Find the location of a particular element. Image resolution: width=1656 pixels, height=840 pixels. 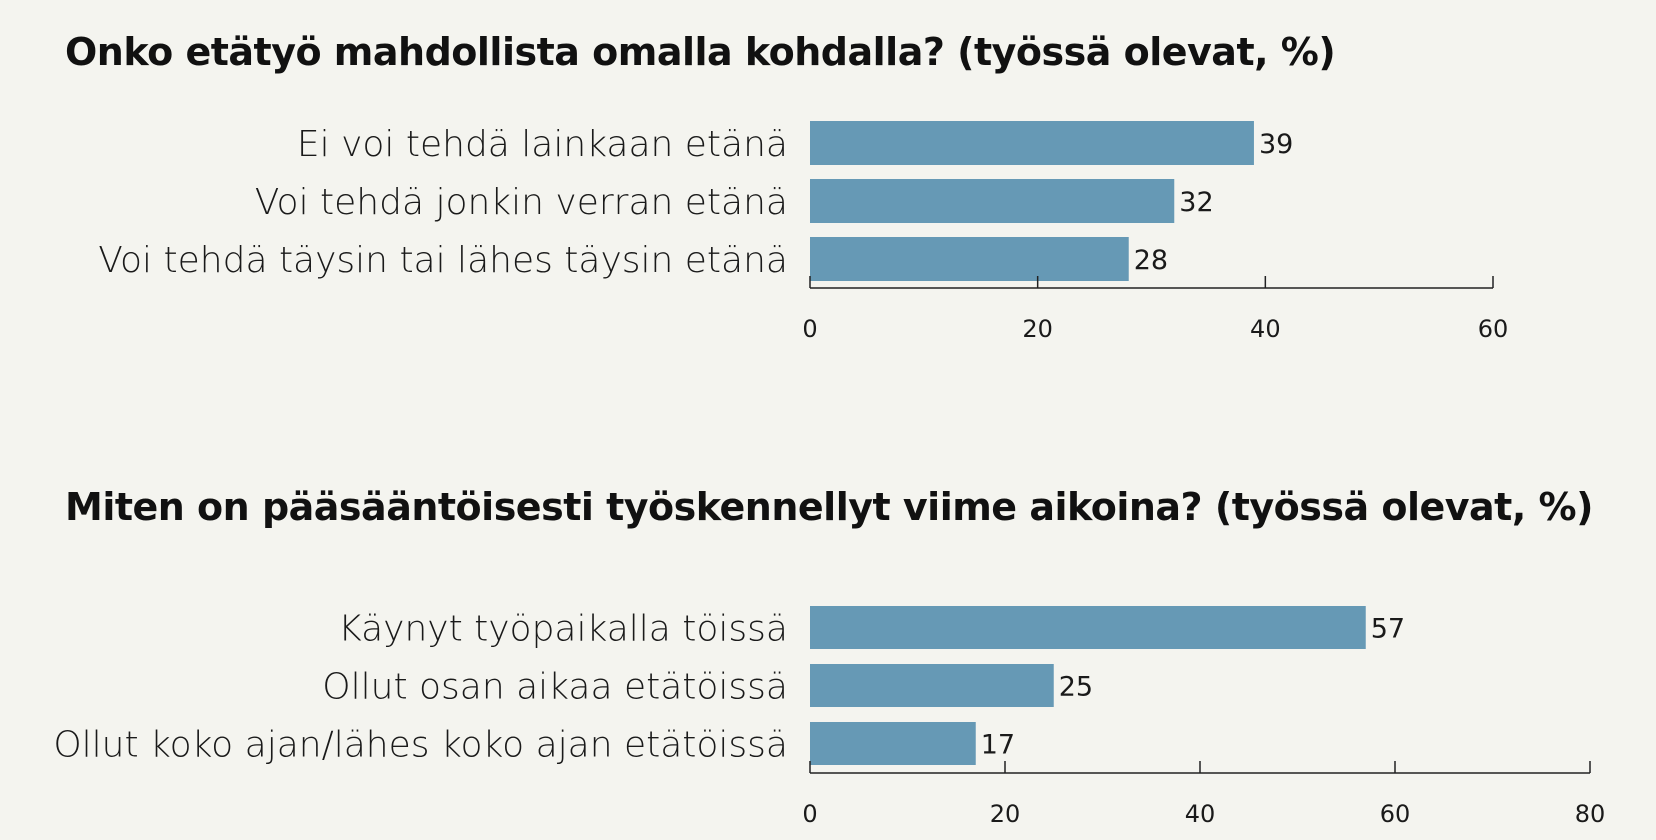

data-label: 28 is located at coordinates (1151, 260).